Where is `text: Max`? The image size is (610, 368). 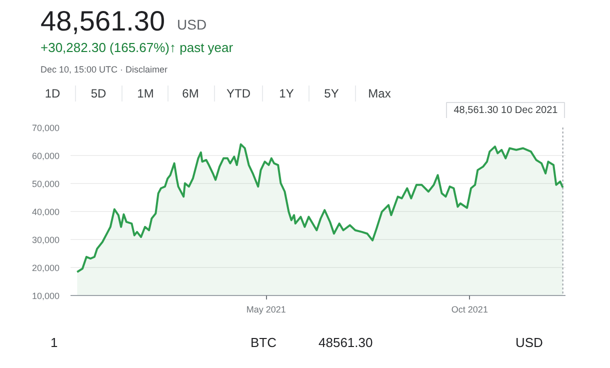
text: Max is located at coordinates (379, 93).